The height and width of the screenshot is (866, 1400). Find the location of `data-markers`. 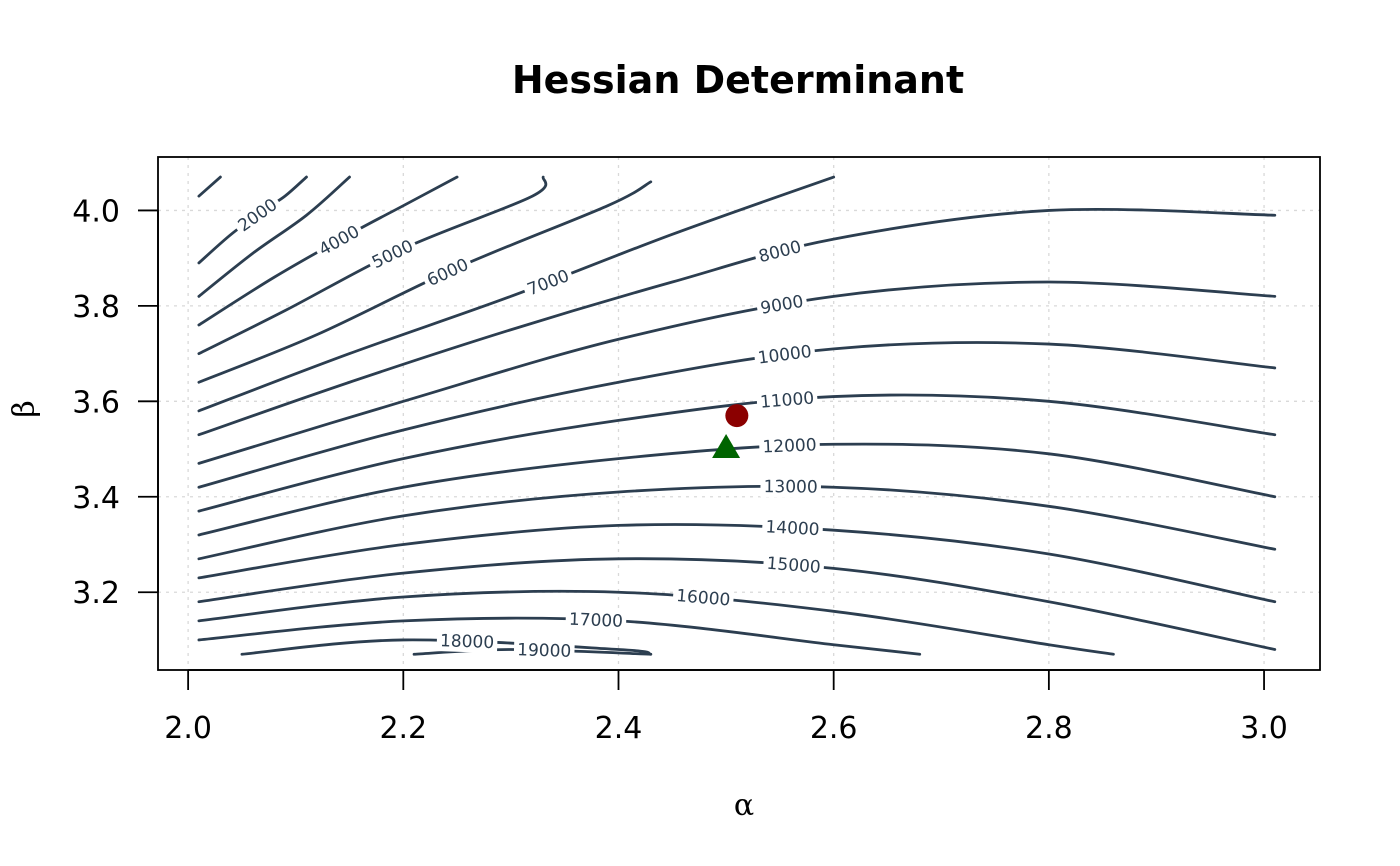

data-markers is located at coordinates (730, 431).